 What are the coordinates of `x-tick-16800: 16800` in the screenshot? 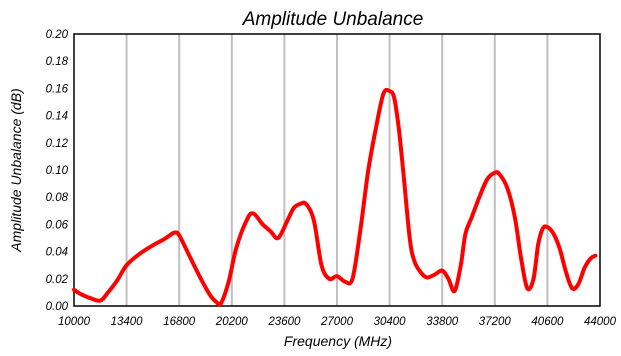 It's located at (179, 322).